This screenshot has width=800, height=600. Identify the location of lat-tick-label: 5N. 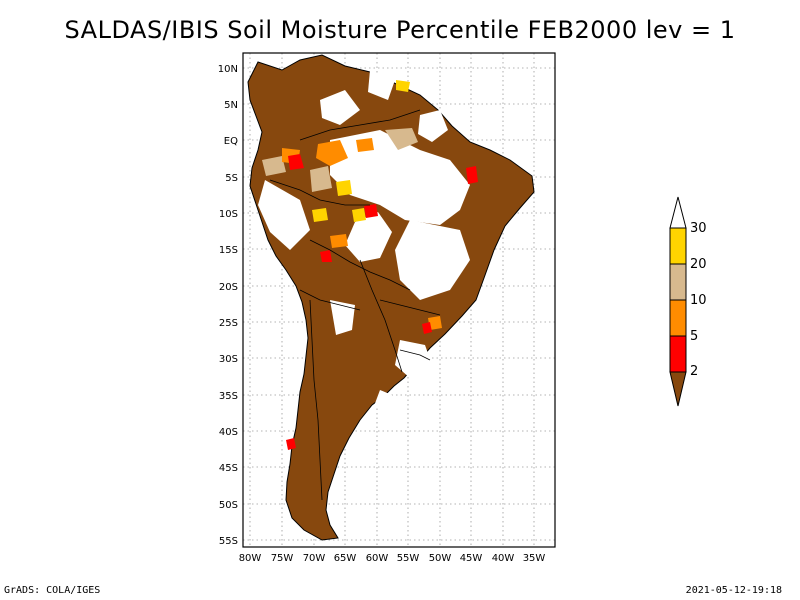
(231, 105).